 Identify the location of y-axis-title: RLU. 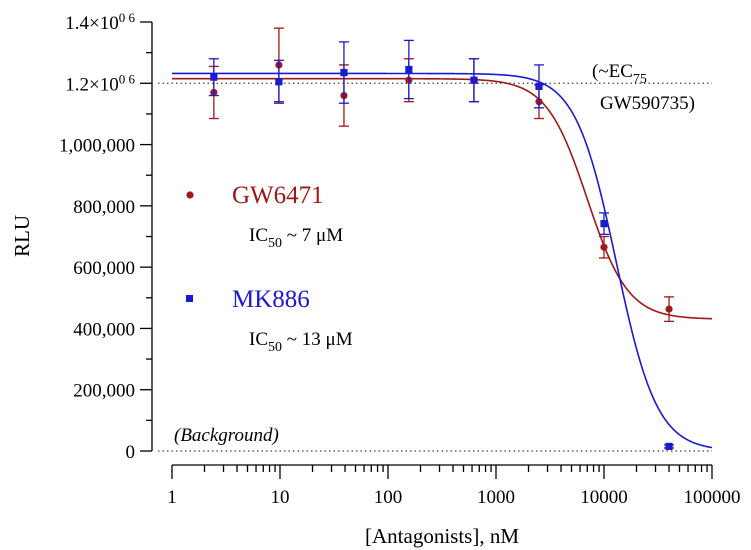
(22, 236).